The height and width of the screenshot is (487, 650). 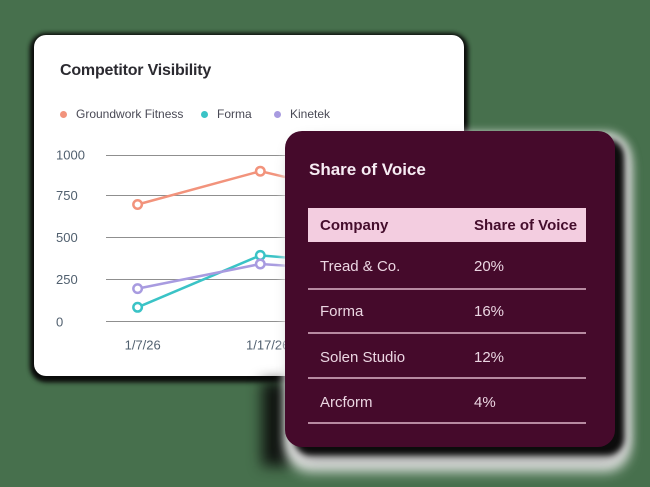 I want to click on svg-text: 1/17/26, so click(x=267, y=344).